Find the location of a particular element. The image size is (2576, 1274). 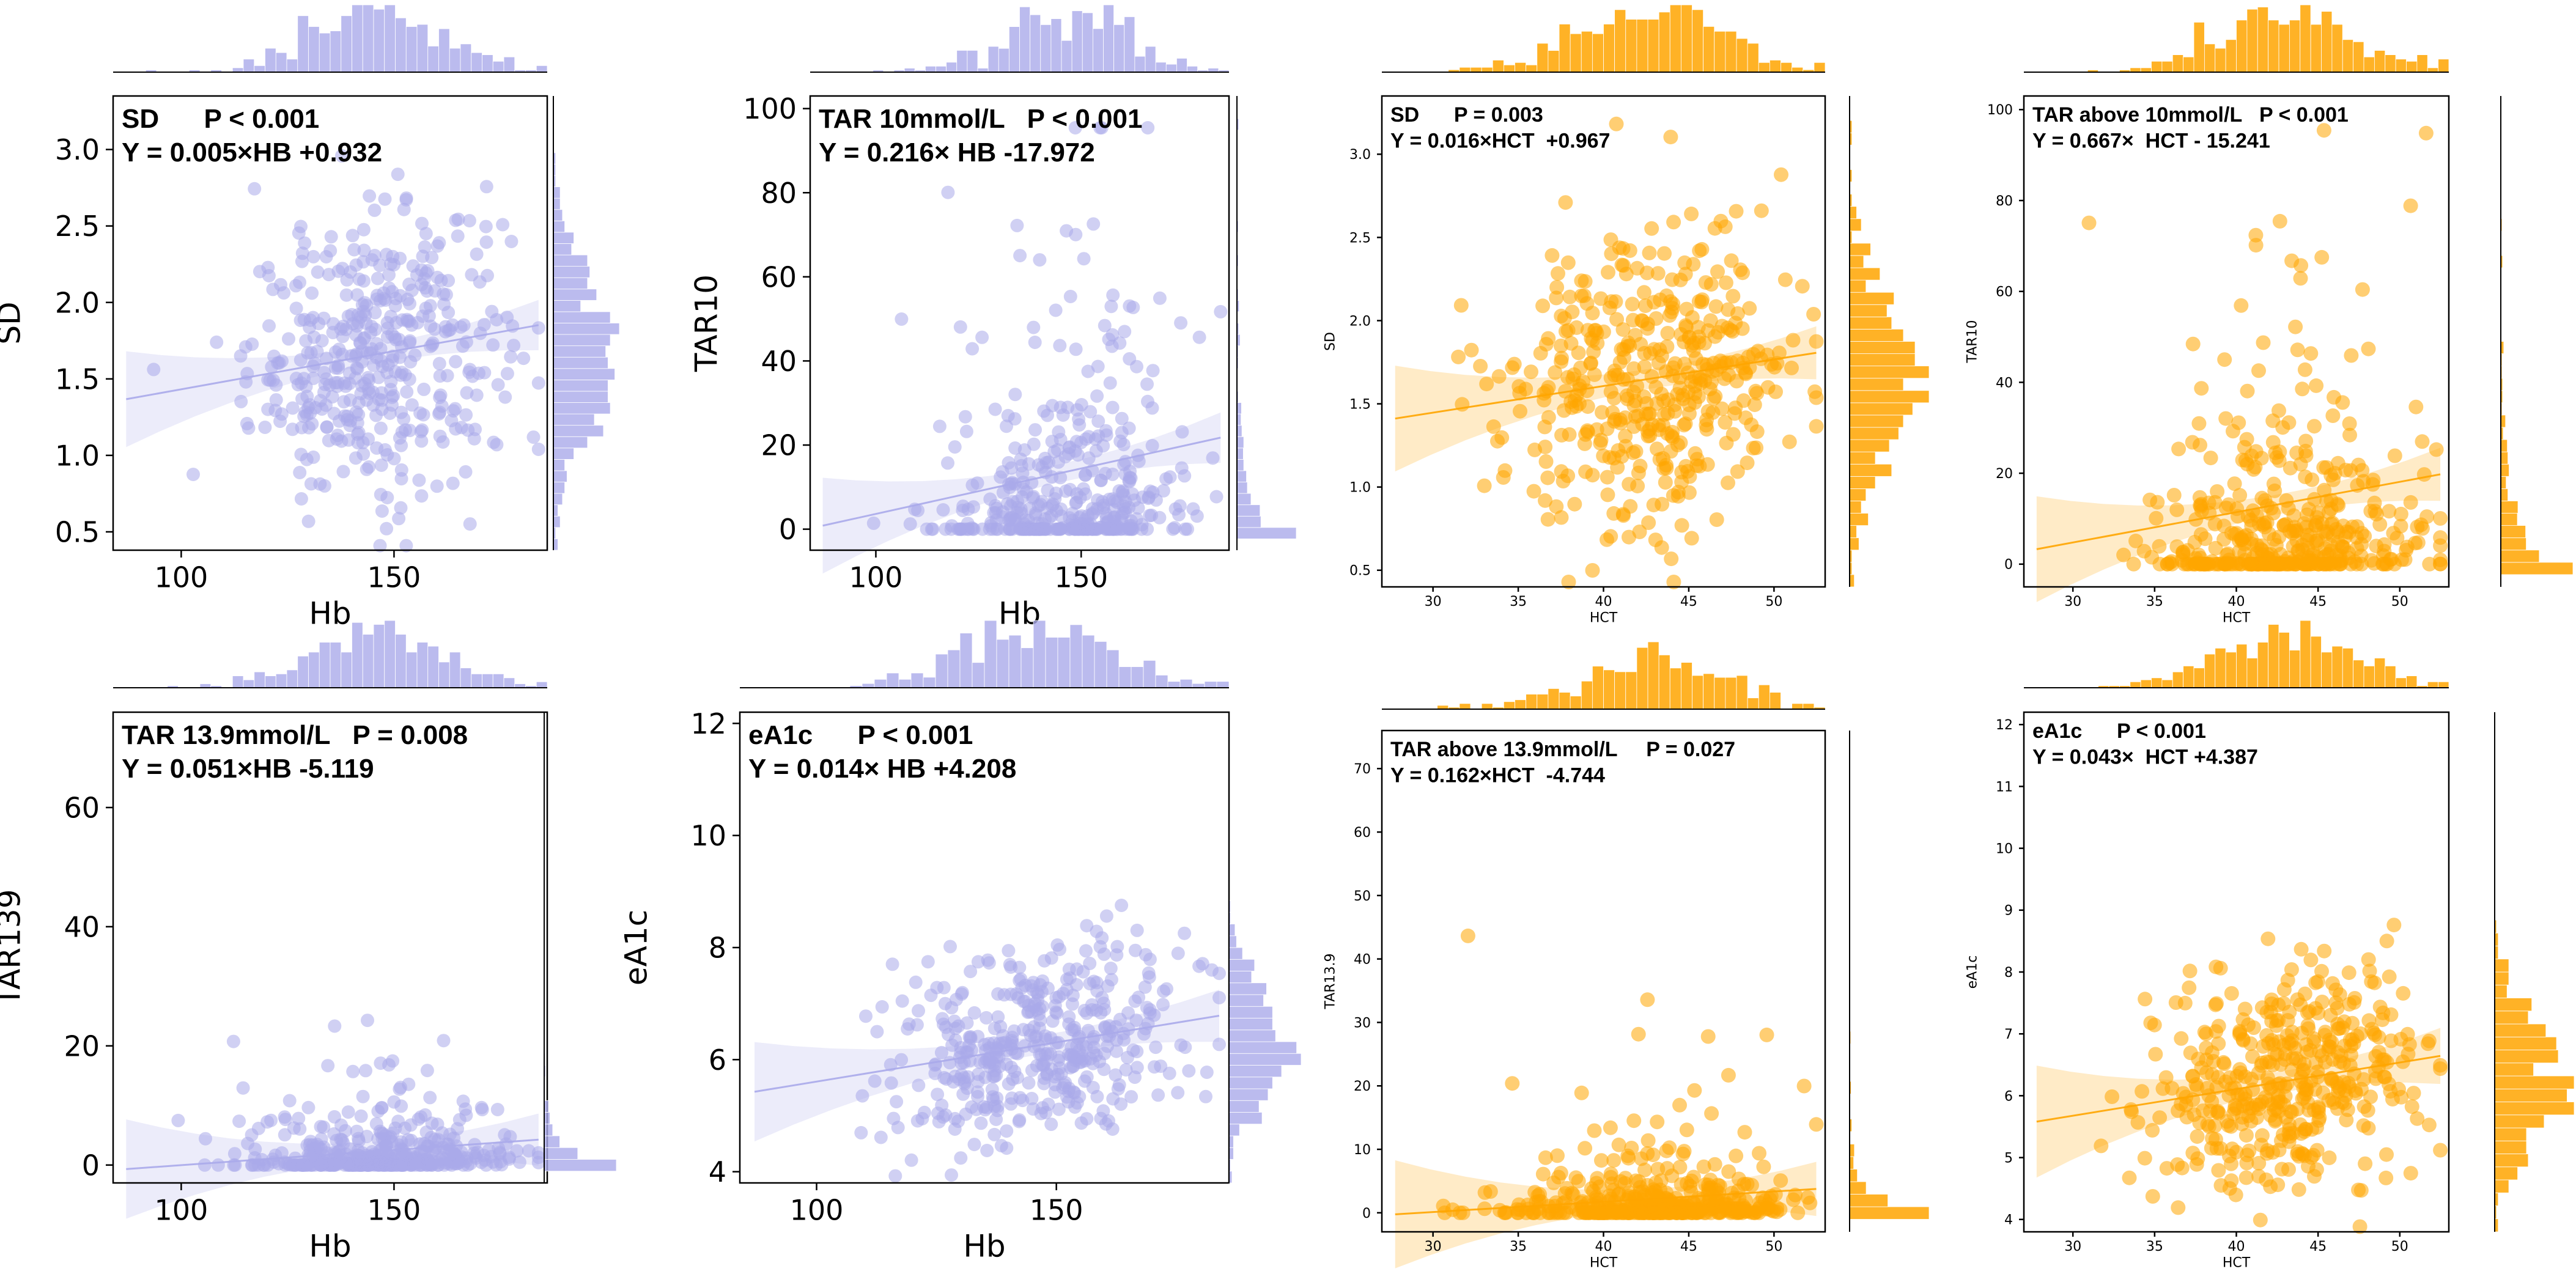

y-tick-label: 4 is located at coordinates (2008, 1220).